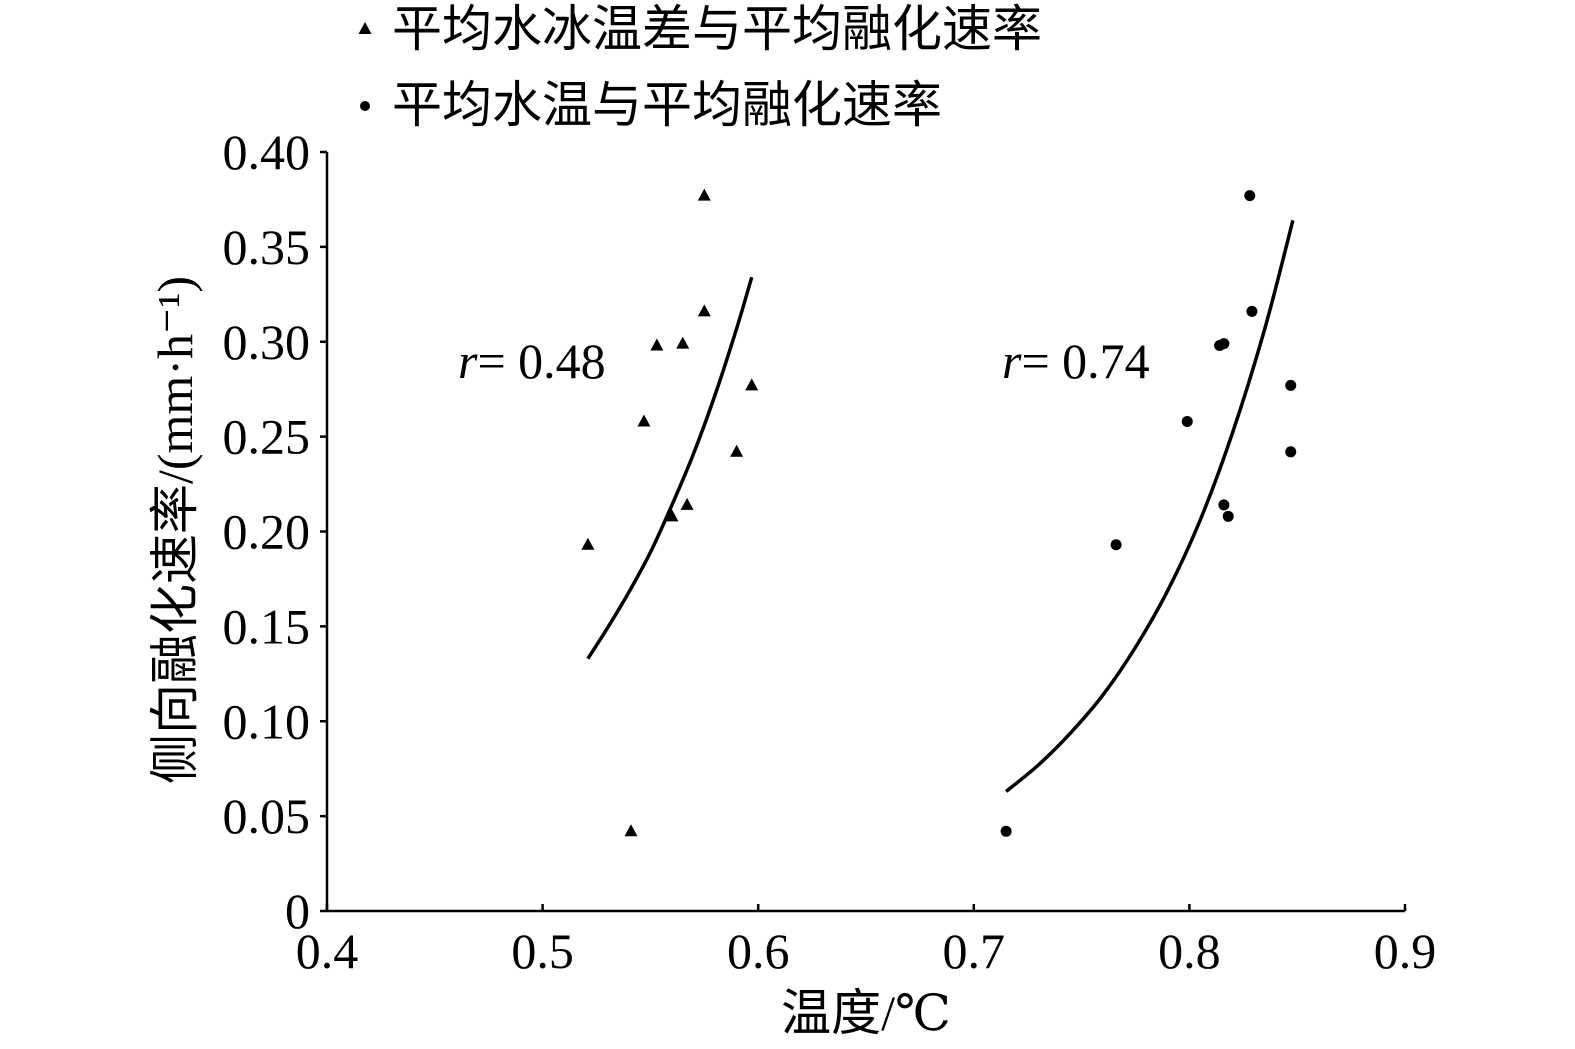 The width and height of the screenshot is (1575, 1049). What do you see at coordinates (267, 437) in the screenshot?
I see `y-tick-label: 0.25` at bounding box center [267, 437].